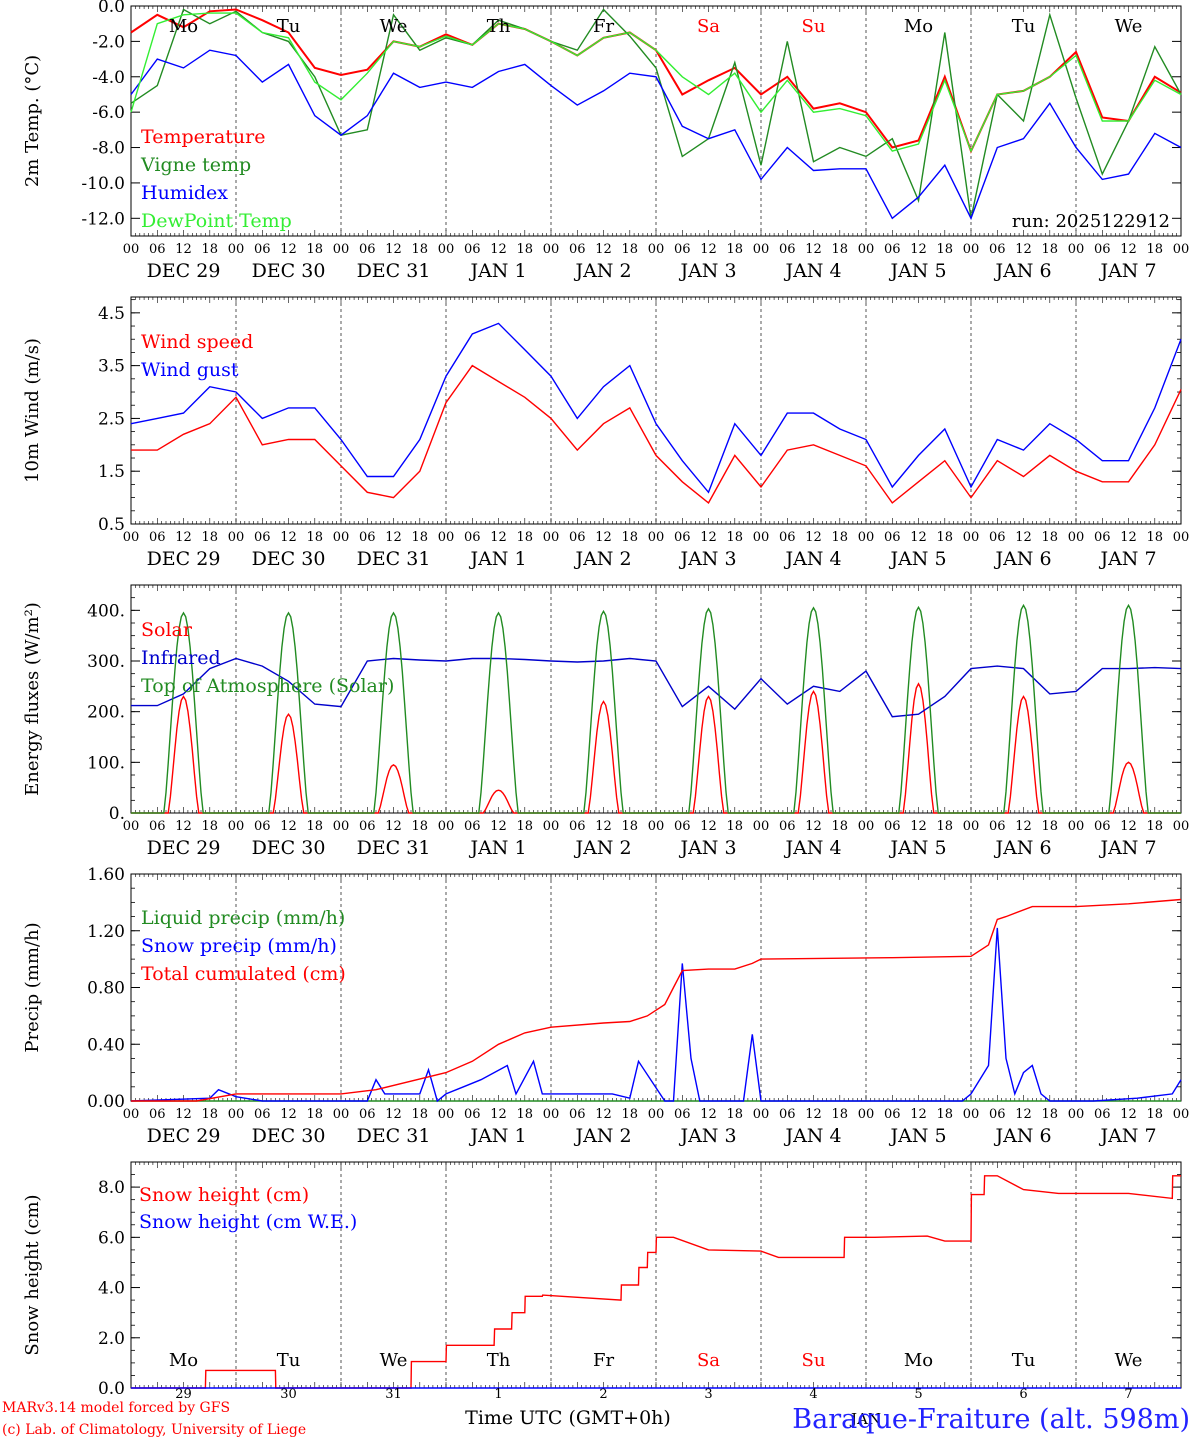 This screenshot has width=1194, height=1440. Describe the element at coordinates (190, 370) in the screenshot. I see `legend-entry: Wind gust` at that location.